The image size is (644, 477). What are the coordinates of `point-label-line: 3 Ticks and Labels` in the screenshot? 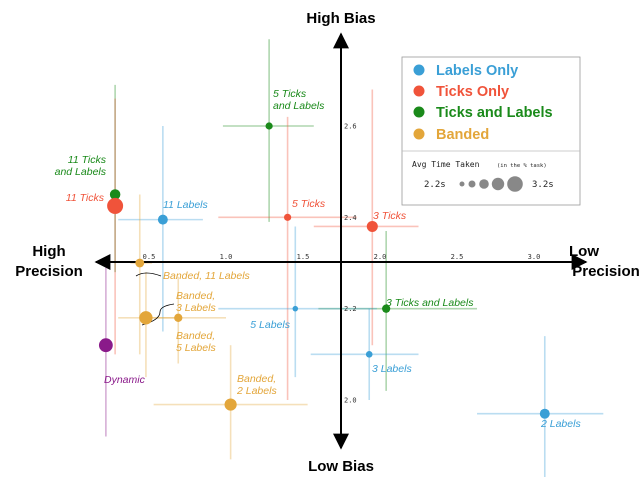 It's located at (430, 303).